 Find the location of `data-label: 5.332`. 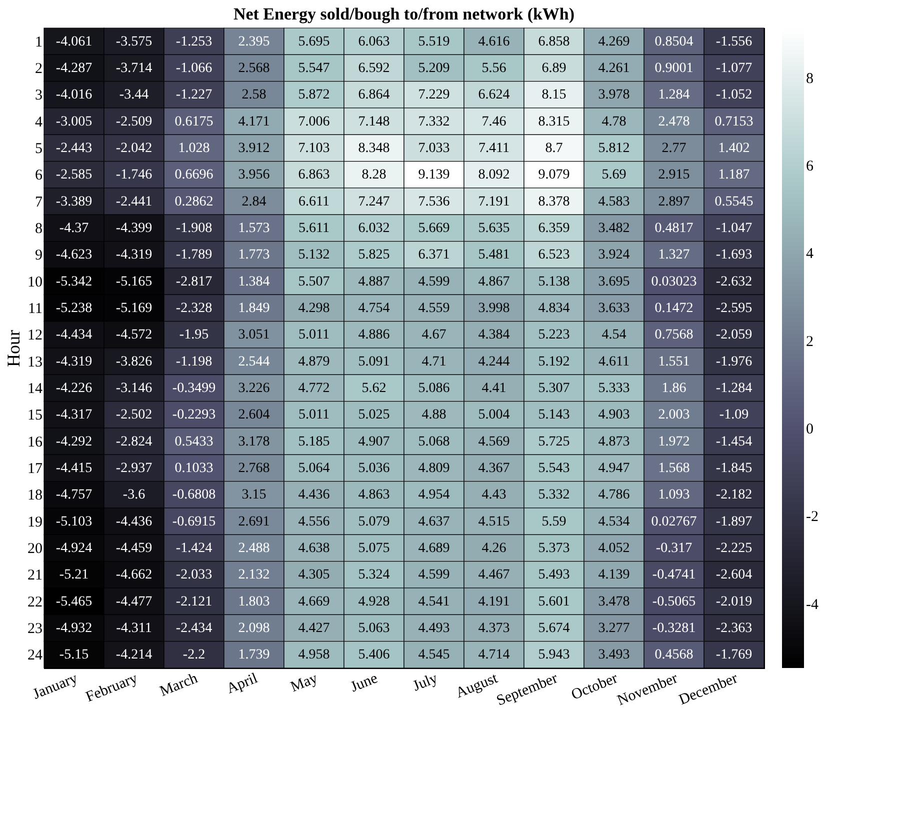

data-label: 5.332 is located at coordinates (554, 495).